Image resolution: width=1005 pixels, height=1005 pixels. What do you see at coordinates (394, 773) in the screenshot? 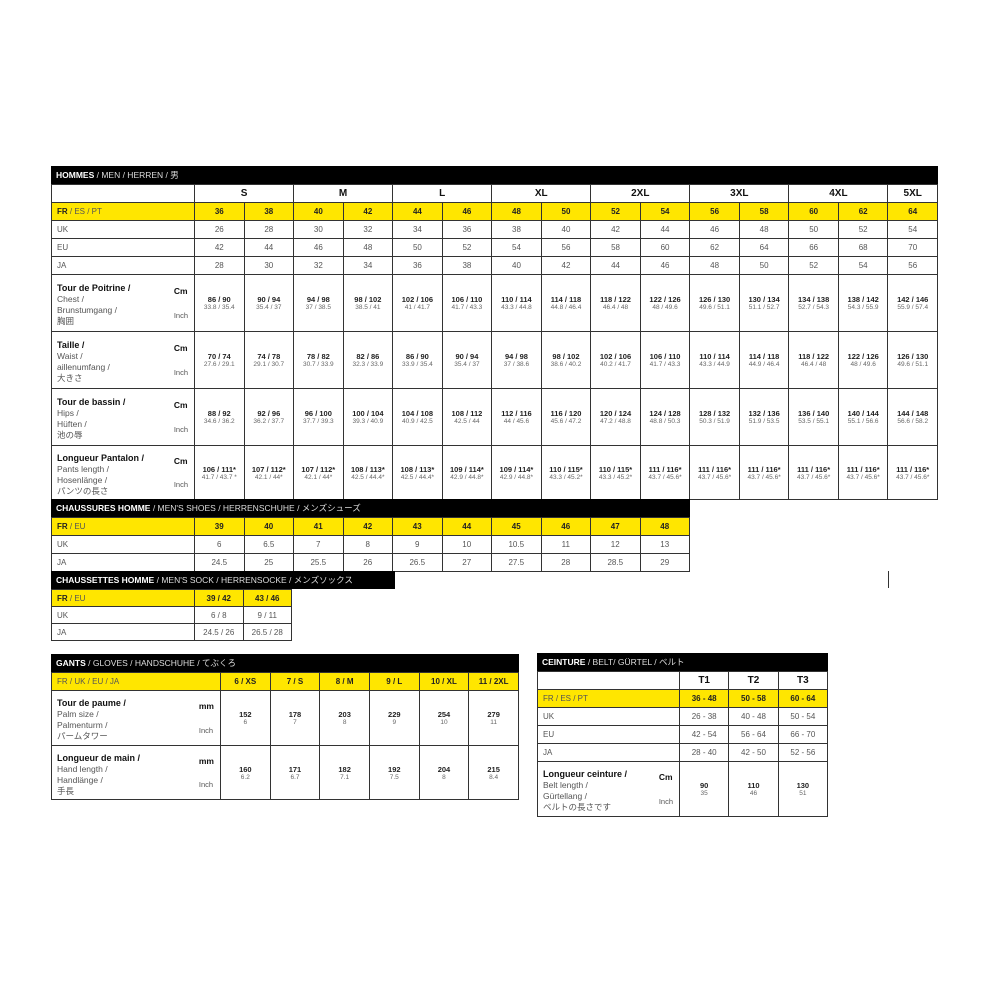
I see `measurement-values: 192 7.5` at bounding box center [394, 773].